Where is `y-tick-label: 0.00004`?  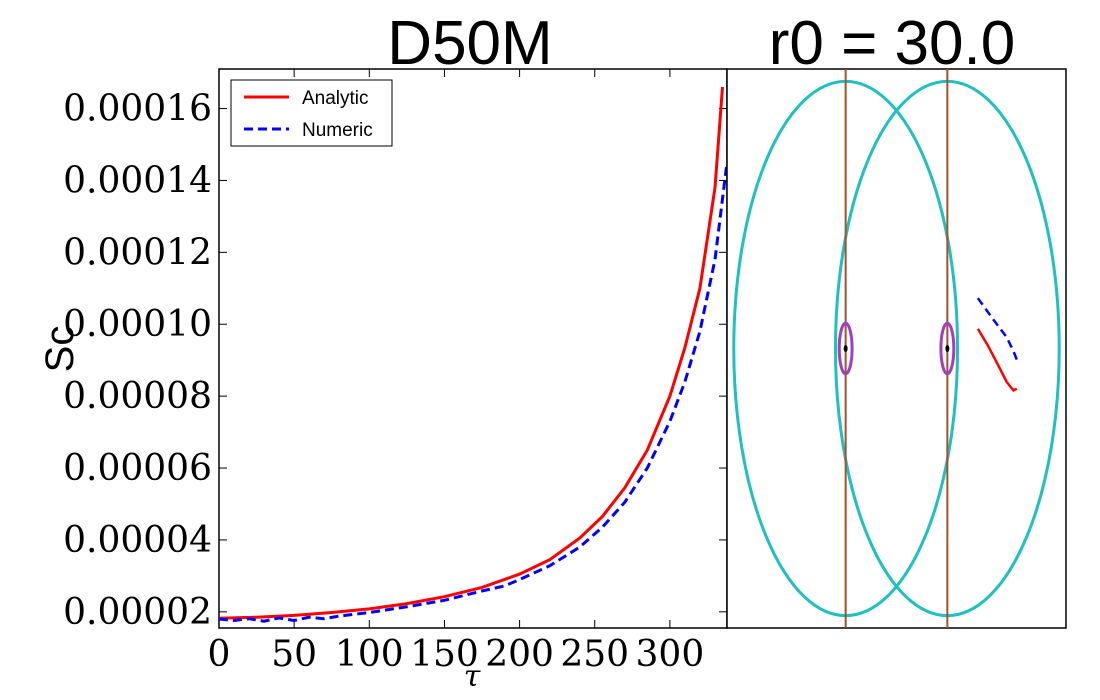
y-tick-label: 0.00004 is located at coordinates (137, 540).